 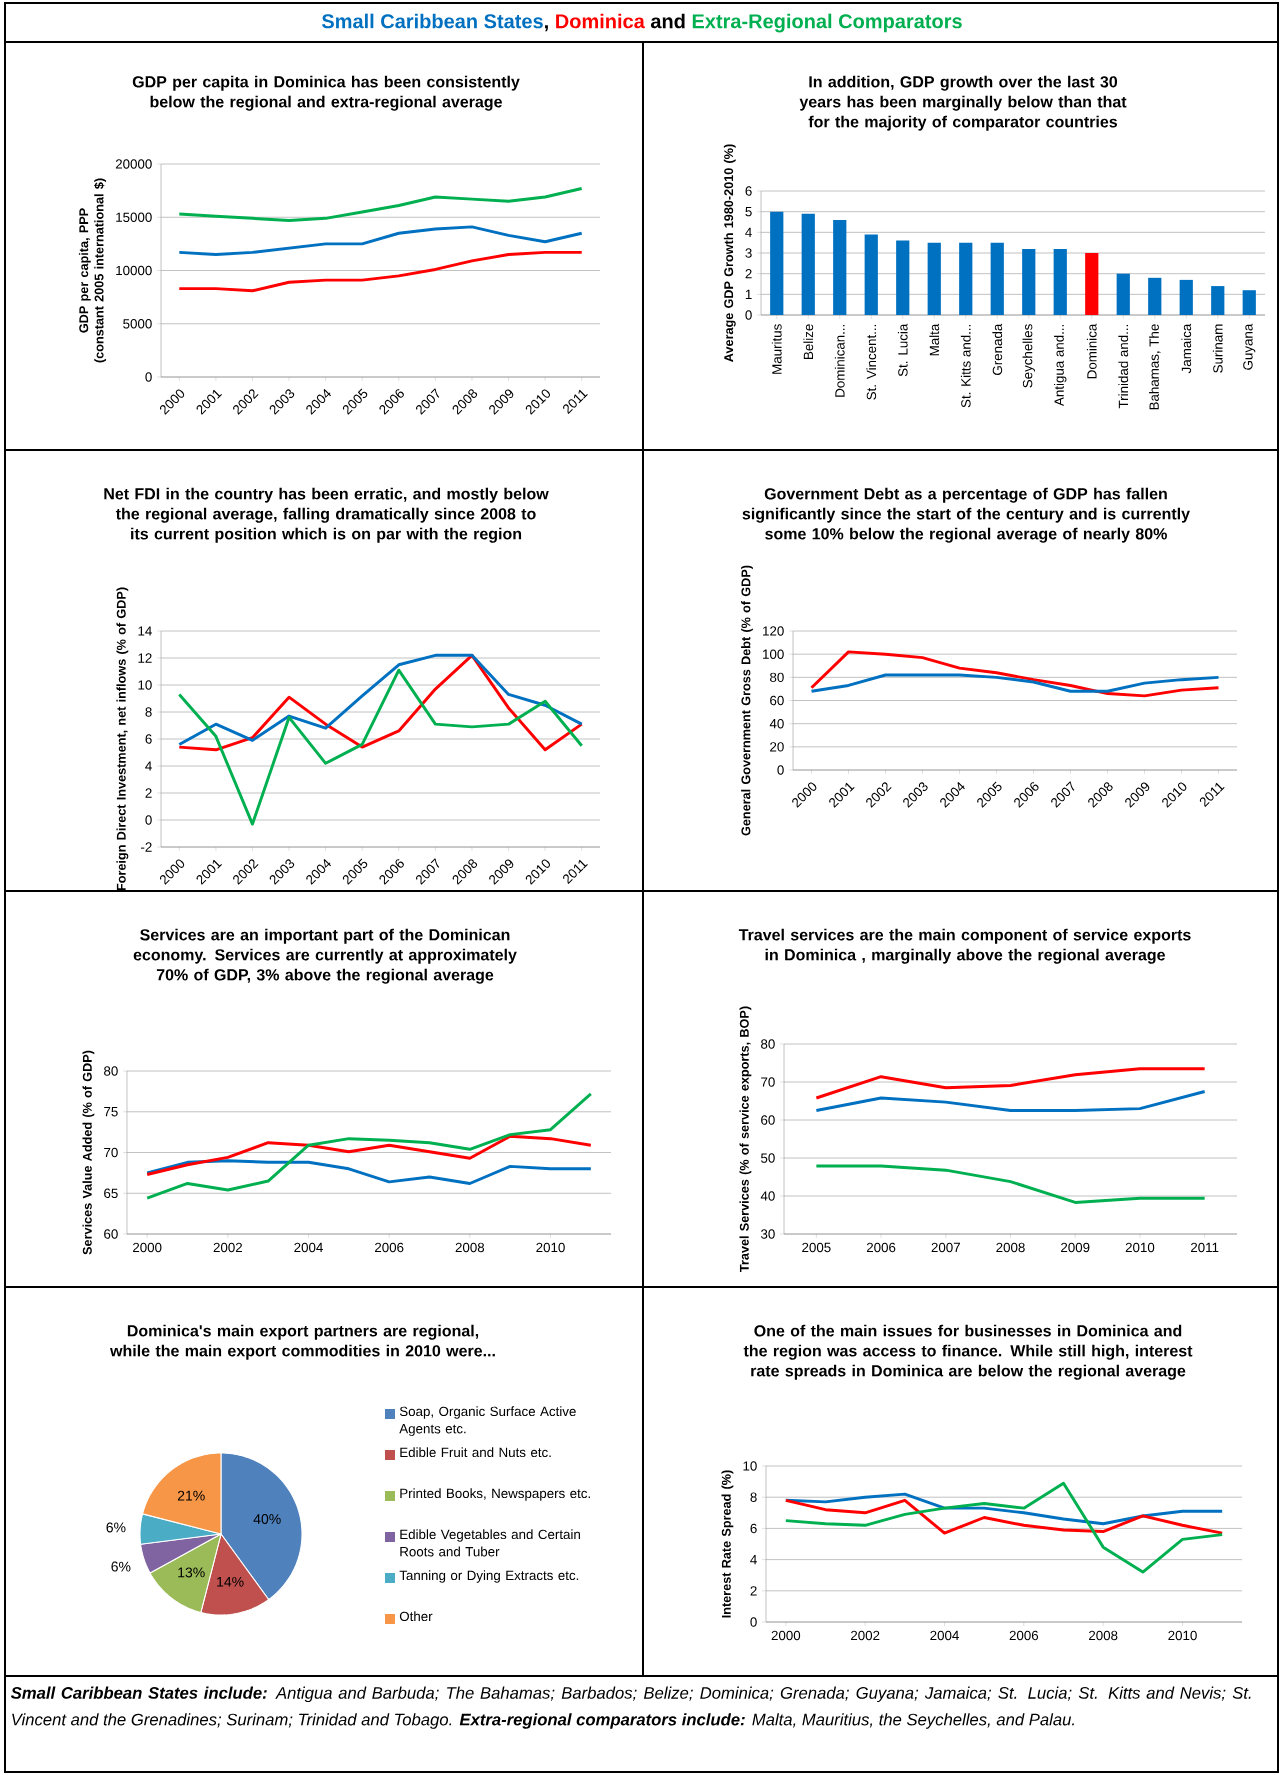 I want to click on y-axis-title: General Government Gross Debt (% of GDP), so click(x=747, y=700).